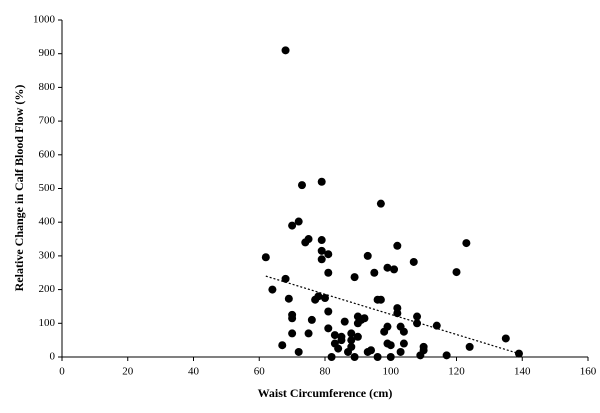 This screenshot has width=600, height=413. Describe the element at coordinates (391, 372) in the screenshot. I see `x-tick-label: 100` at that location.